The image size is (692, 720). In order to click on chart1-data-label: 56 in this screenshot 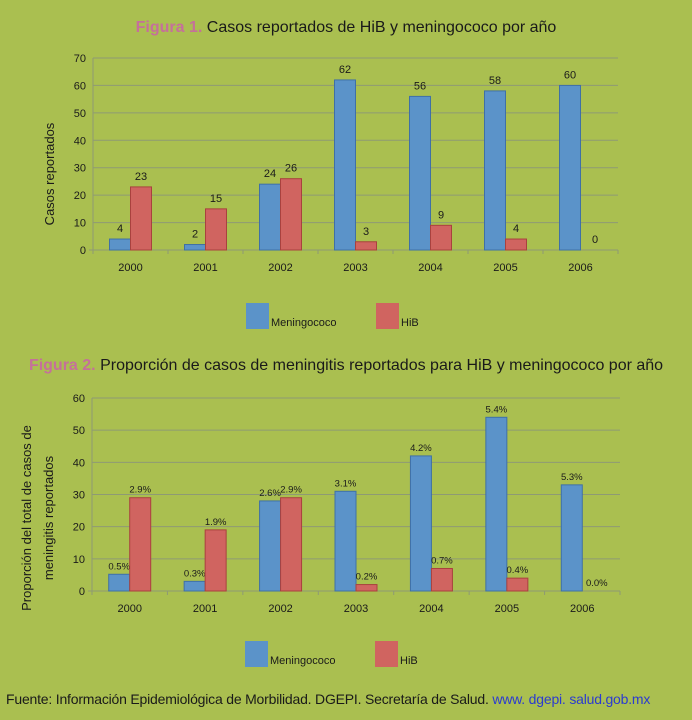, I will do `click(420, 86)`.